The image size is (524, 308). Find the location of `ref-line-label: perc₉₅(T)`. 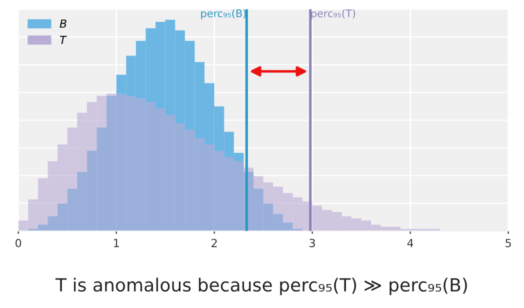

ref-line-label: perc₉₅(T) is located at coordinates (333, 14).